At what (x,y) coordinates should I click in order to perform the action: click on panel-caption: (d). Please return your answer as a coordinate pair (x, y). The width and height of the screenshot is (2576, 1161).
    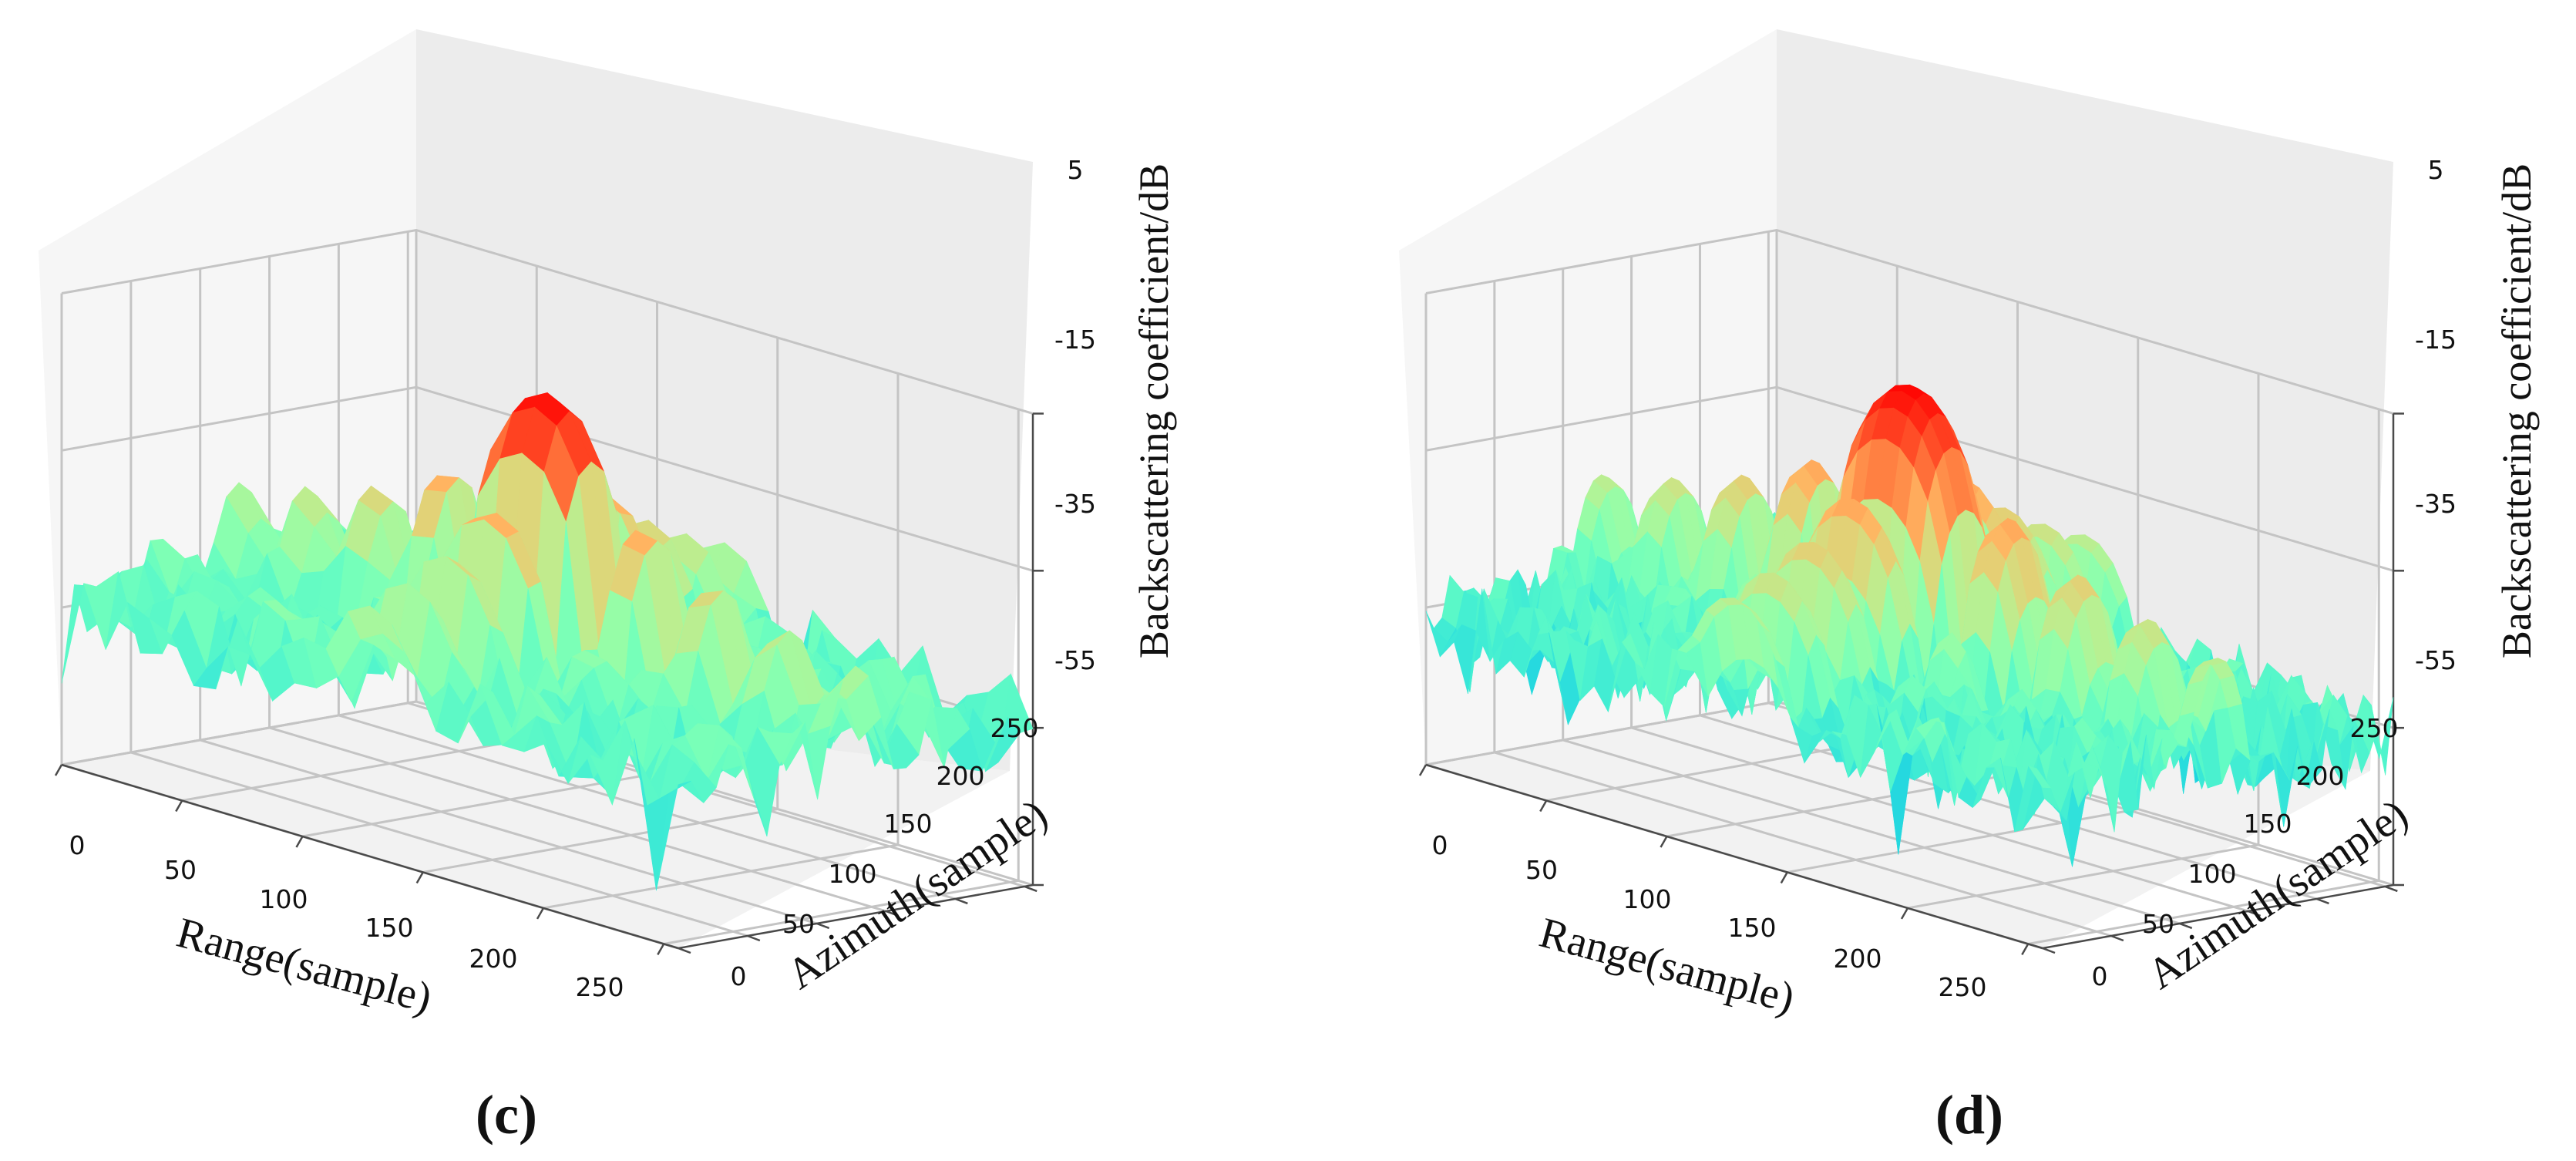
    Looking at the image, I should click on (1969, 1115).